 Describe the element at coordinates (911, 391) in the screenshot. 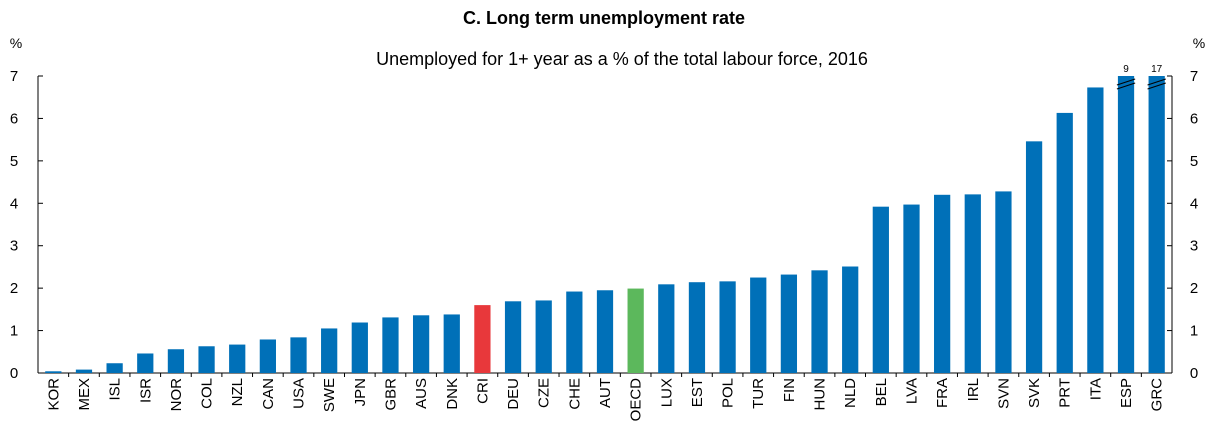

I see `category-label: LVA` at that location.